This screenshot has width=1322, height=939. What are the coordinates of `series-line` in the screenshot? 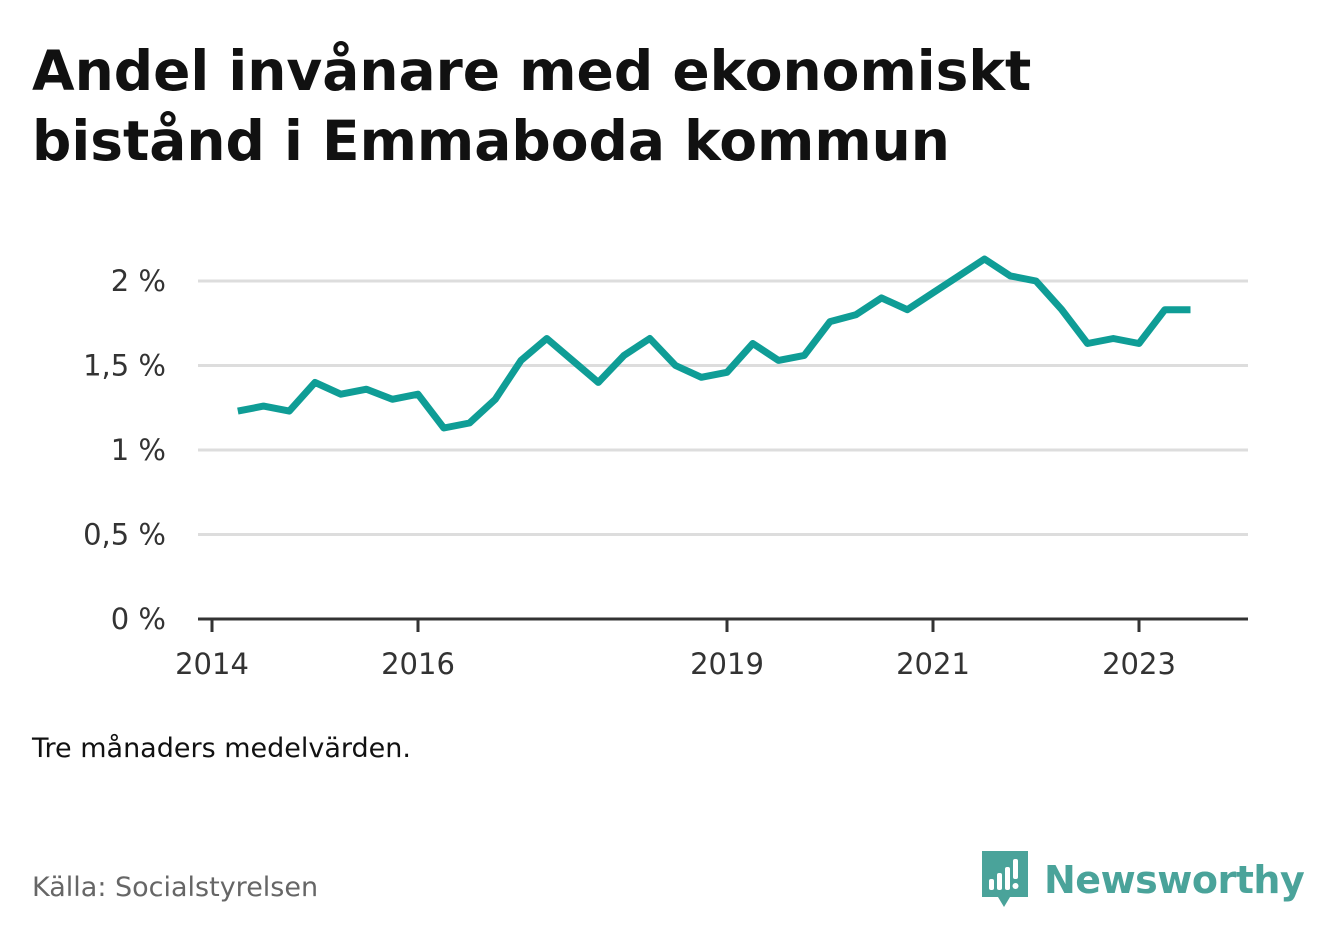 It's located at (714, 343).